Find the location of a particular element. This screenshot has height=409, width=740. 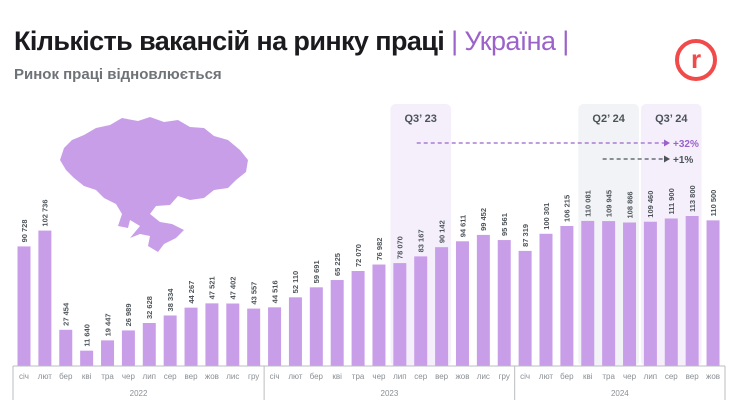

value-label: 78 070 is located at coordinates (400, 247).